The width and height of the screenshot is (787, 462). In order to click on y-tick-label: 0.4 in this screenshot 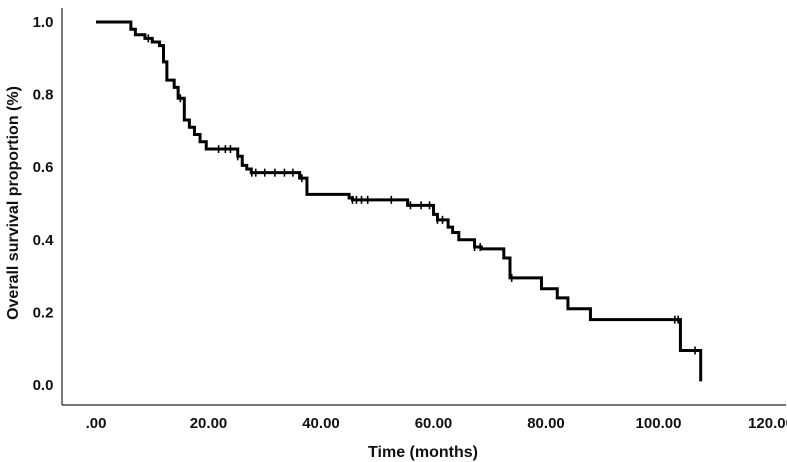, I will do `click(44, 240)`.